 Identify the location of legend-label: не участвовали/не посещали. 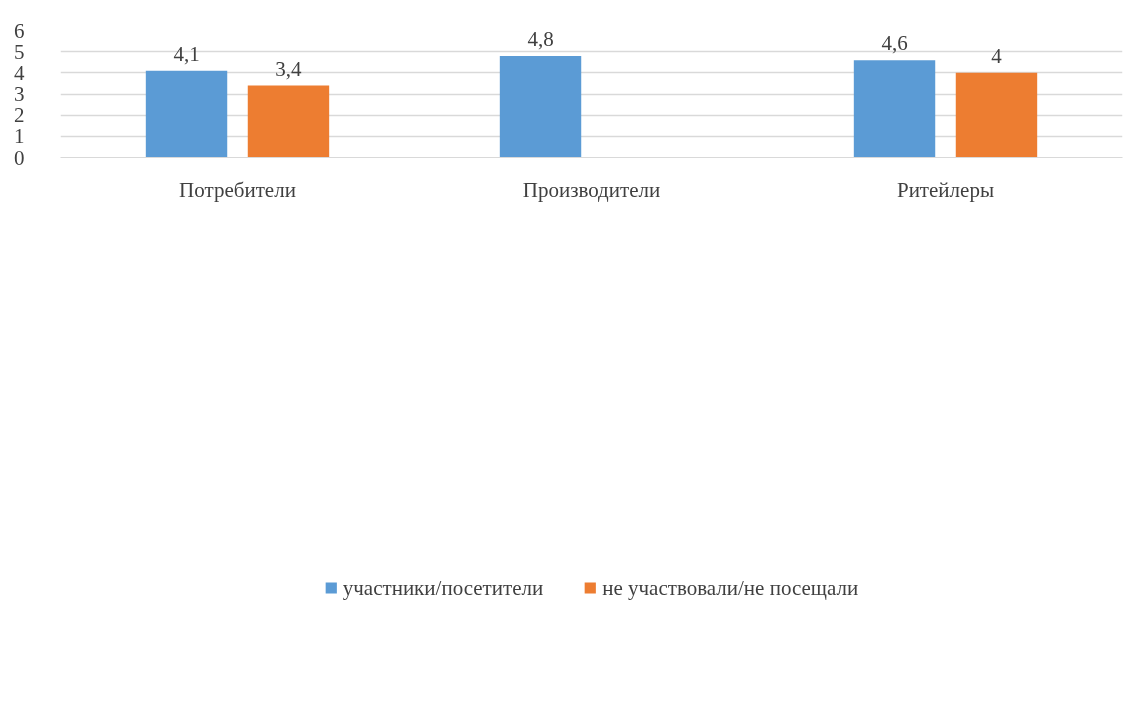
(730, 588).